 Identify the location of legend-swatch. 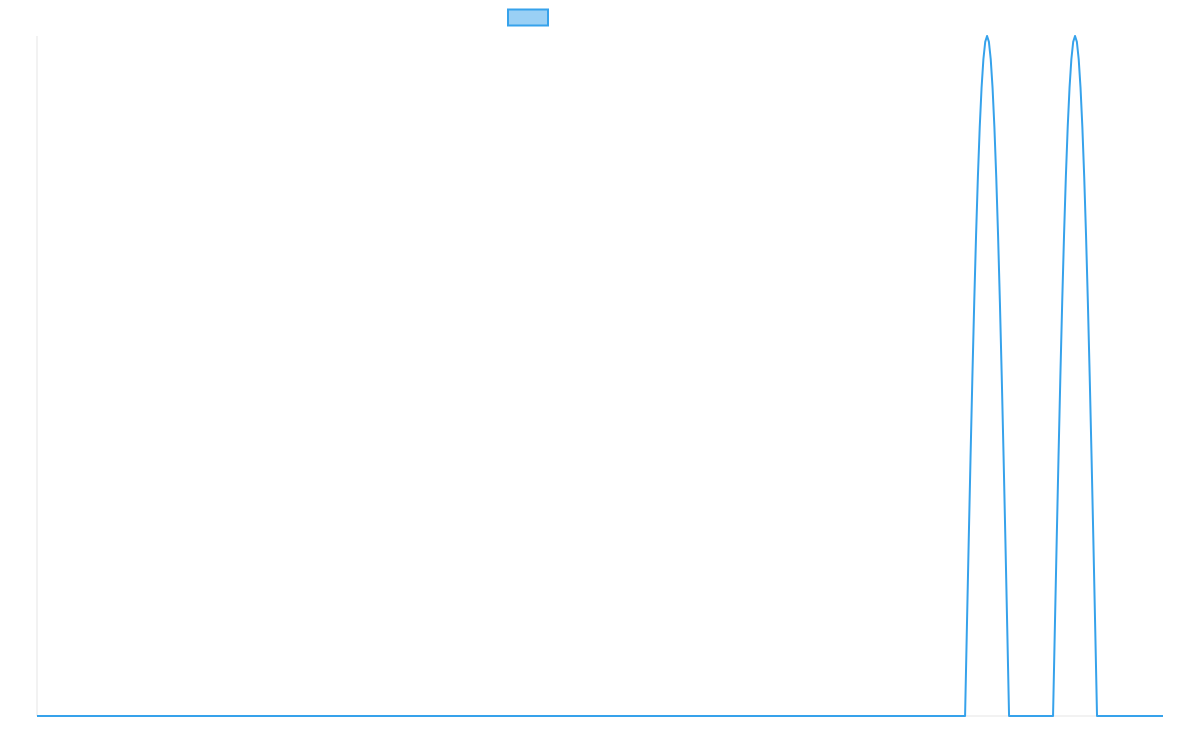
(528, 17).